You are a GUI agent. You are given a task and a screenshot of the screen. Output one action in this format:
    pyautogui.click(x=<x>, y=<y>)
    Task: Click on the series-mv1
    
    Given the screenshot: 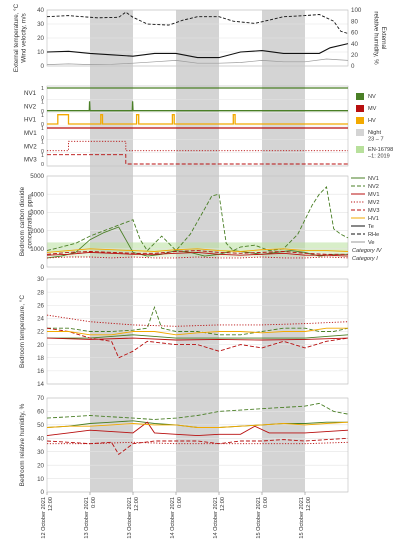 What is the action you would take?
    pyautogui.click(x=197, y=429)
    